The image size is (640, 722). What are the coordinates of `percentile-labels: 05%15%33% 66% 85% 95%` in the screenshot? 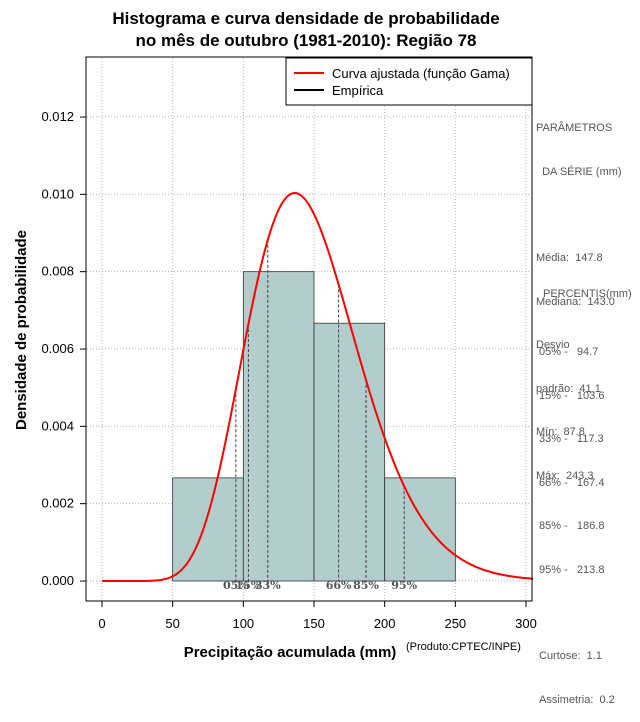 It's located at (320, 585).